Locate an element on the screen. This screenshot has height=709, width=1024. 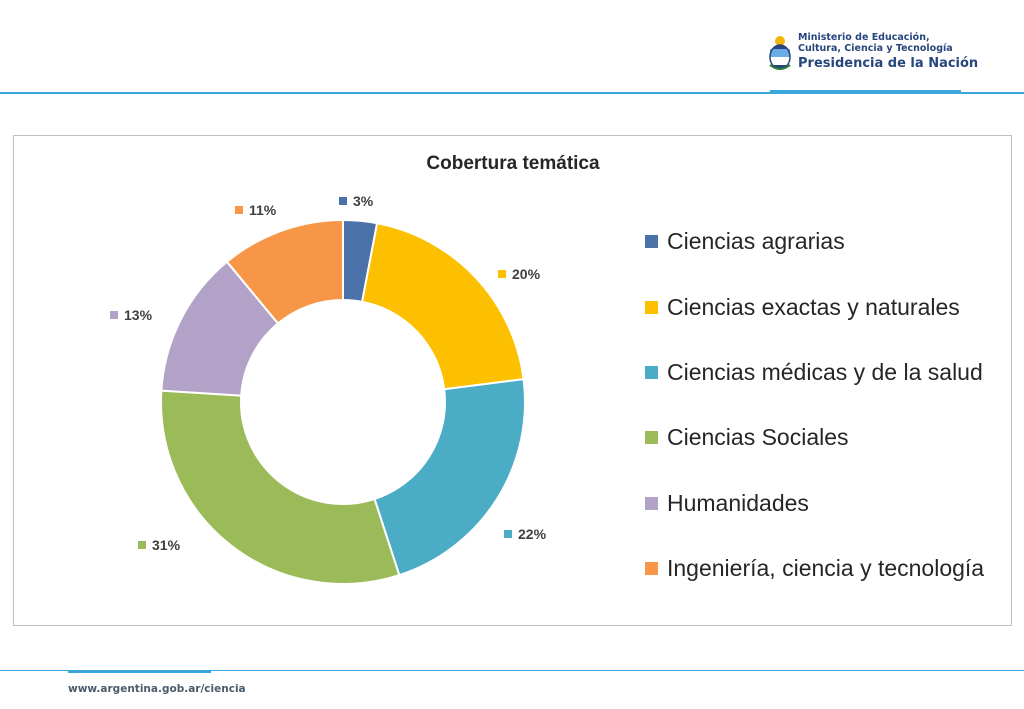
legend-item-2: Ciencias exactas y naturales is located at coordinates (814, 306).